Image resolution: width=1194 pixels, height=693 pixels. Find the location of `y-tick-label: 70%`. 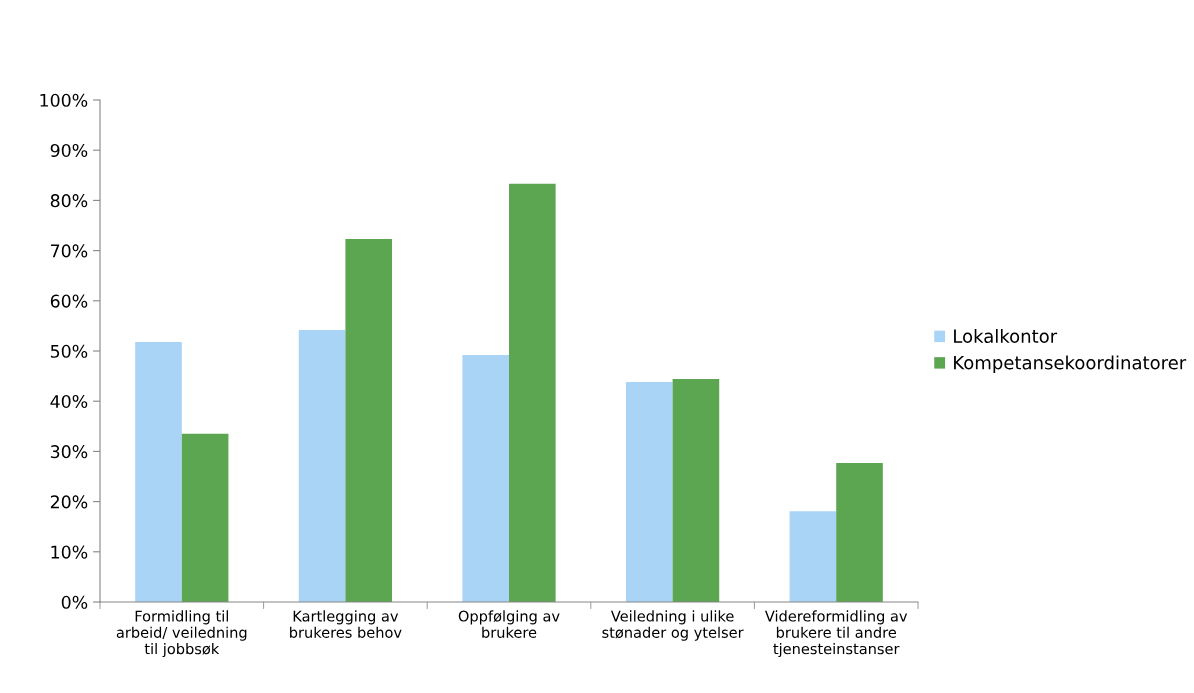

y-tick-label: 70% is located at coordinates (69, 251).